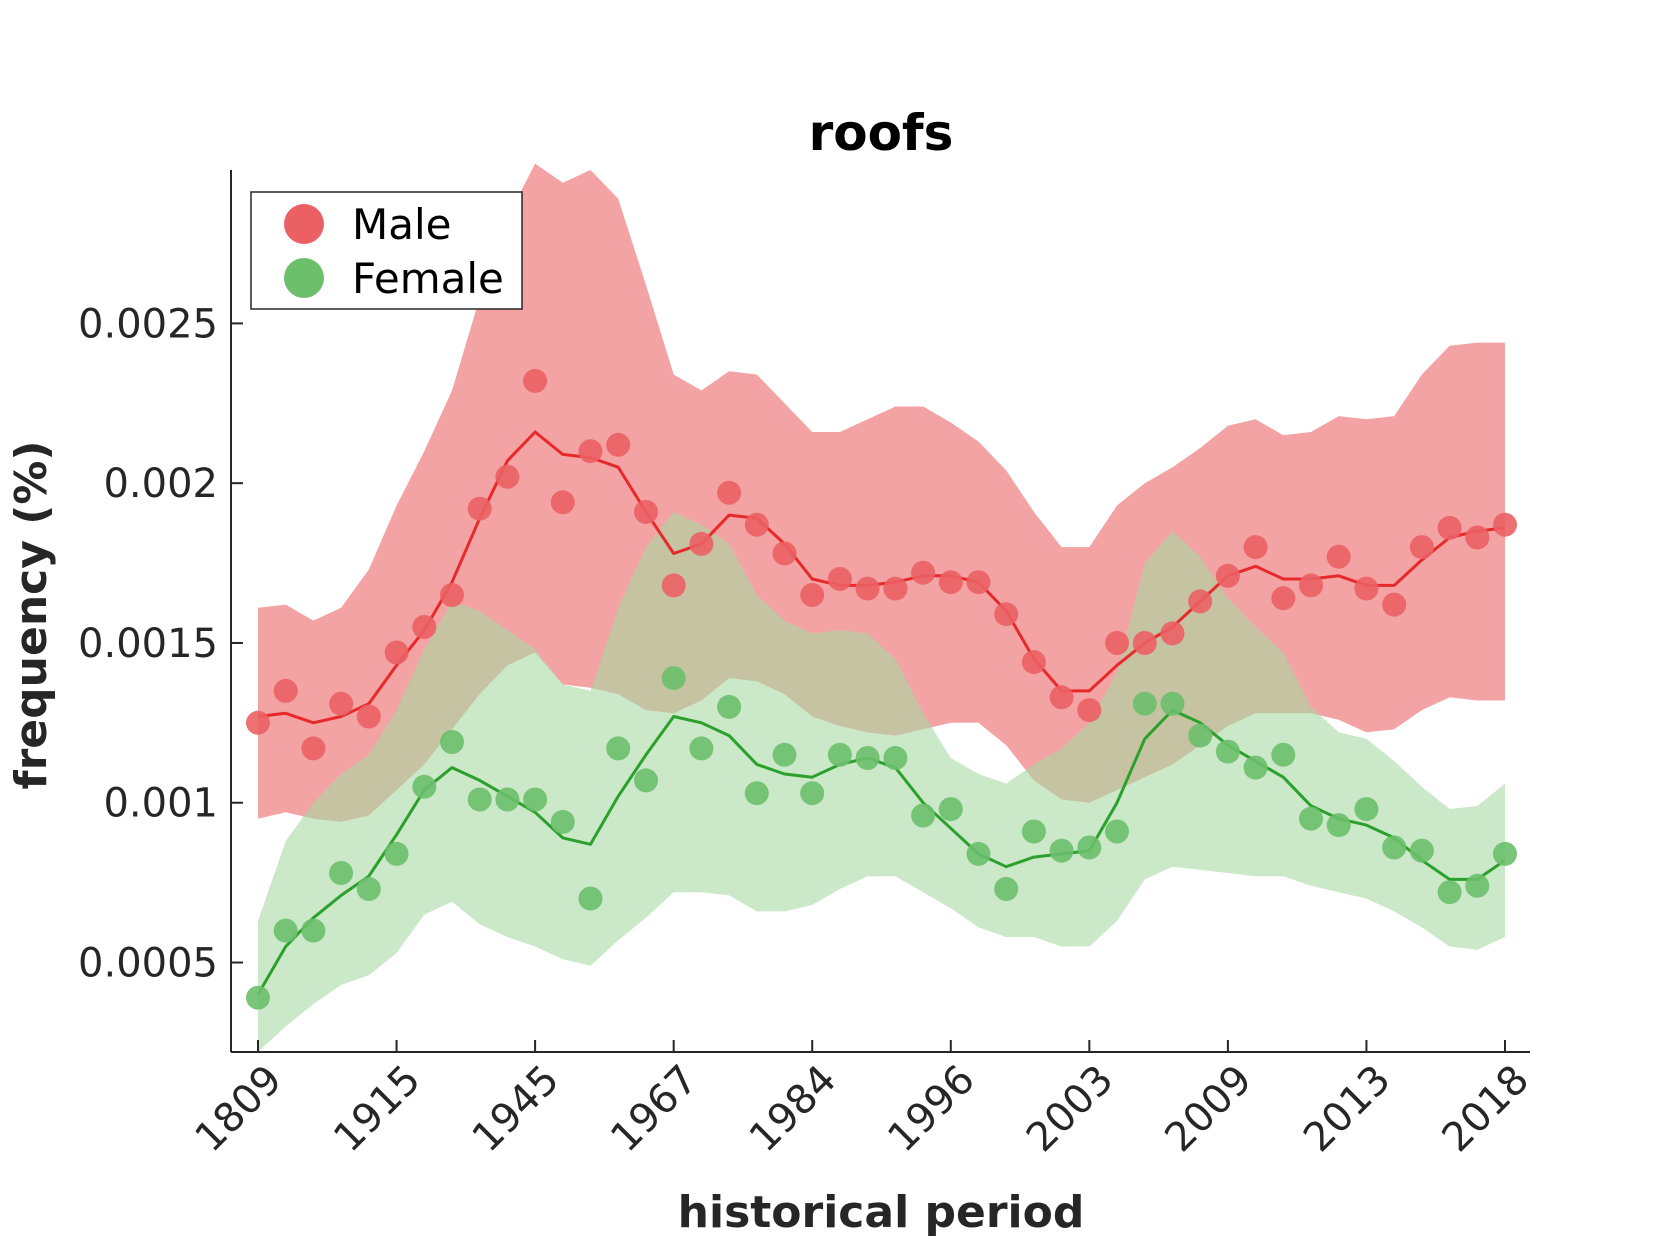 The width and height of the screenshot is (1680, 1260). I want to click on x-tick-label: 2018, so click(1486, 1109).